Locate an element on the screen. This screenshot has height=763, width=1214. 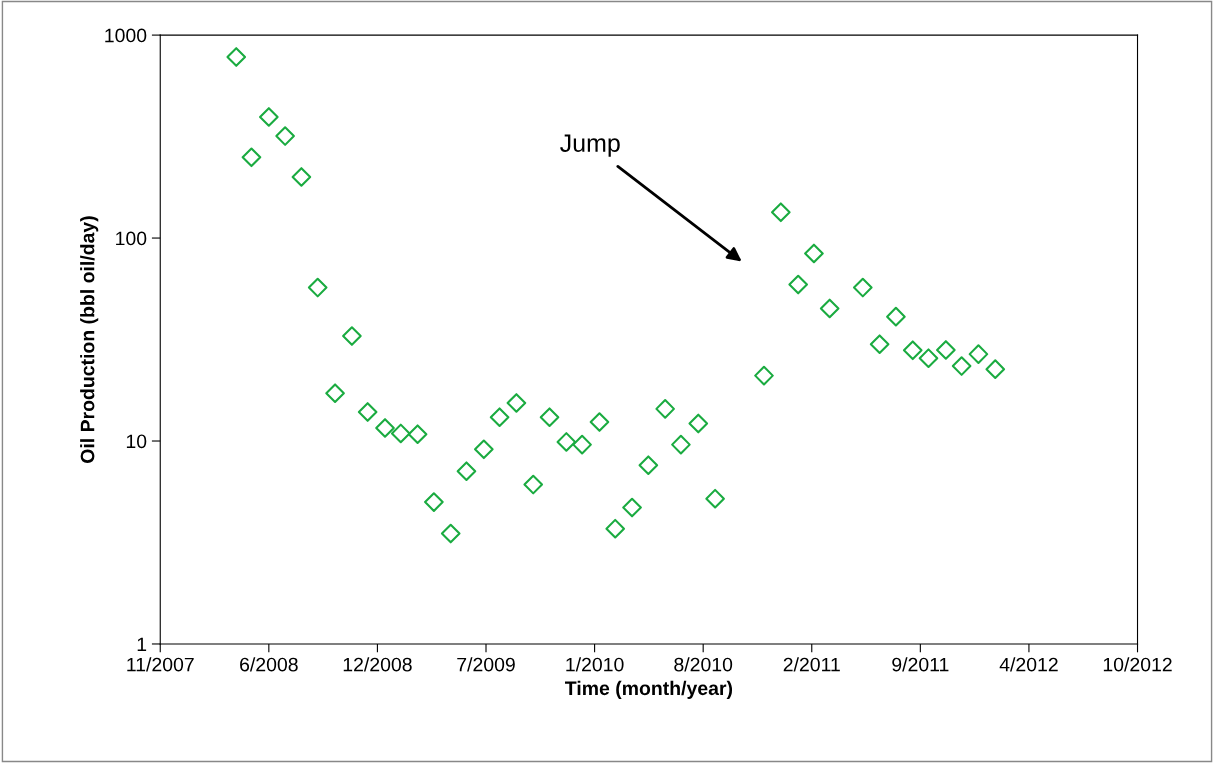
x-tick-label: 6/2008 is located at coordinates (269, 664).